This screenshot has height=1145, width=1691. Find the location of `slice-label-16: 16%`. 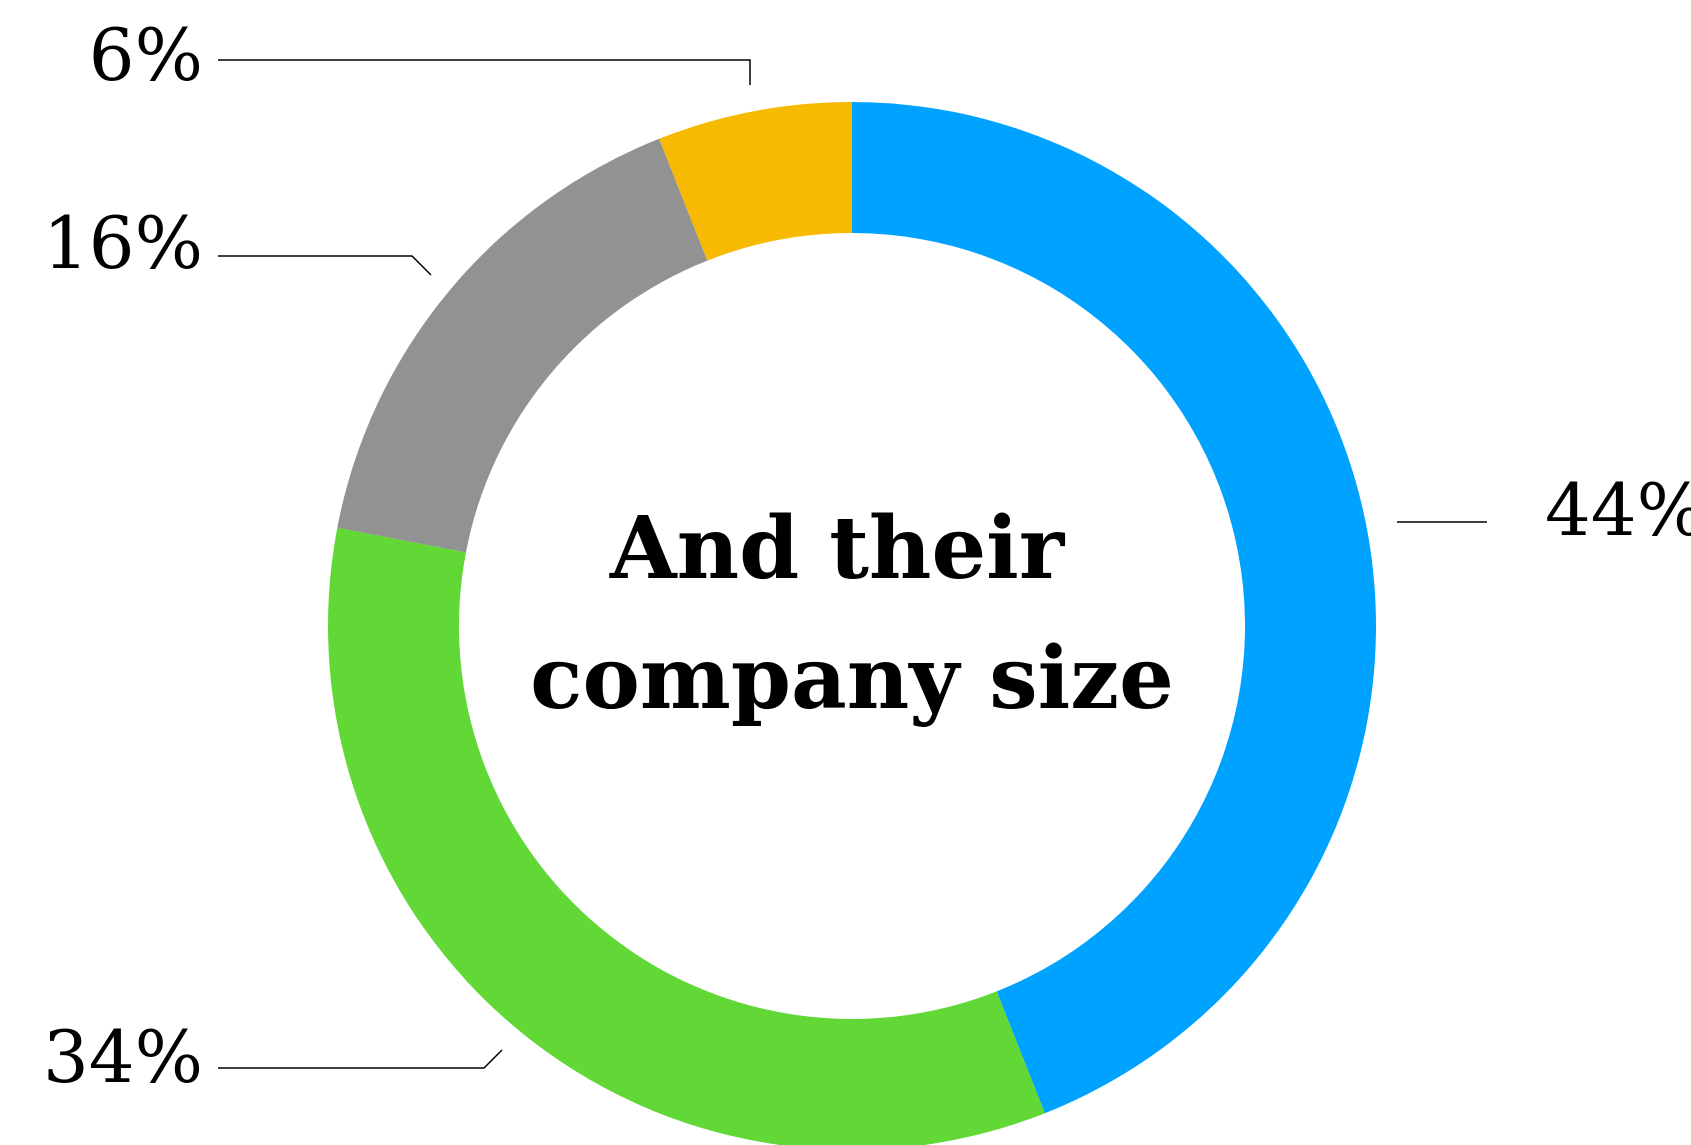

slice-label-16: 16% is located at coordinates (123, 243).